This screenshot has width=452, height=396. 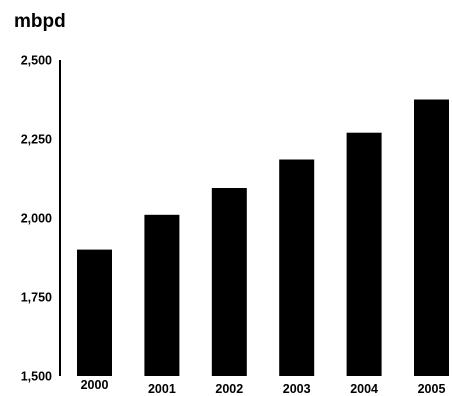 I want to click on y-axis: 1,500 1,750 2,000 2,250 2,500, so click(x=41, y=219).